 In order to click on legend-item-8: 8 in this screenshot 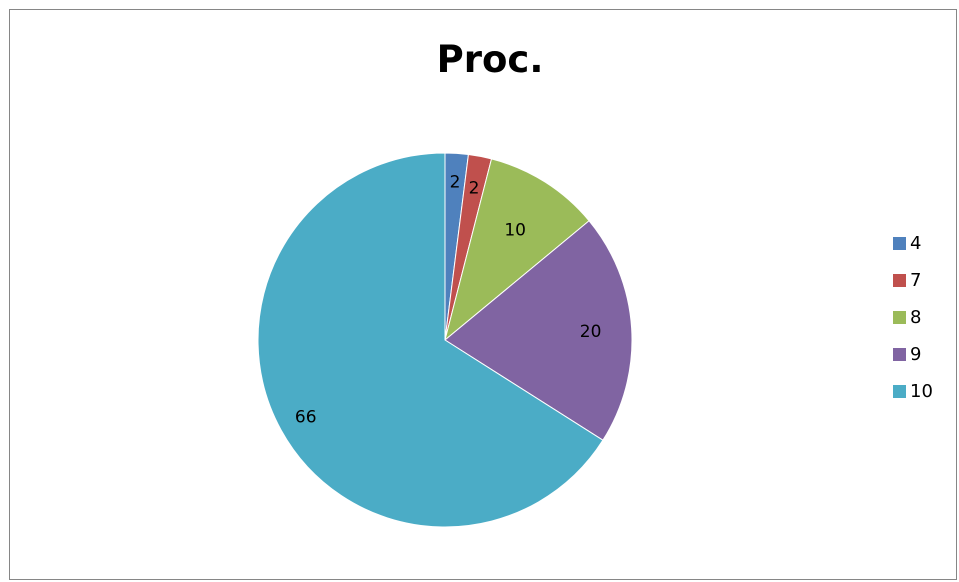, I will do `click(923, 318)`.